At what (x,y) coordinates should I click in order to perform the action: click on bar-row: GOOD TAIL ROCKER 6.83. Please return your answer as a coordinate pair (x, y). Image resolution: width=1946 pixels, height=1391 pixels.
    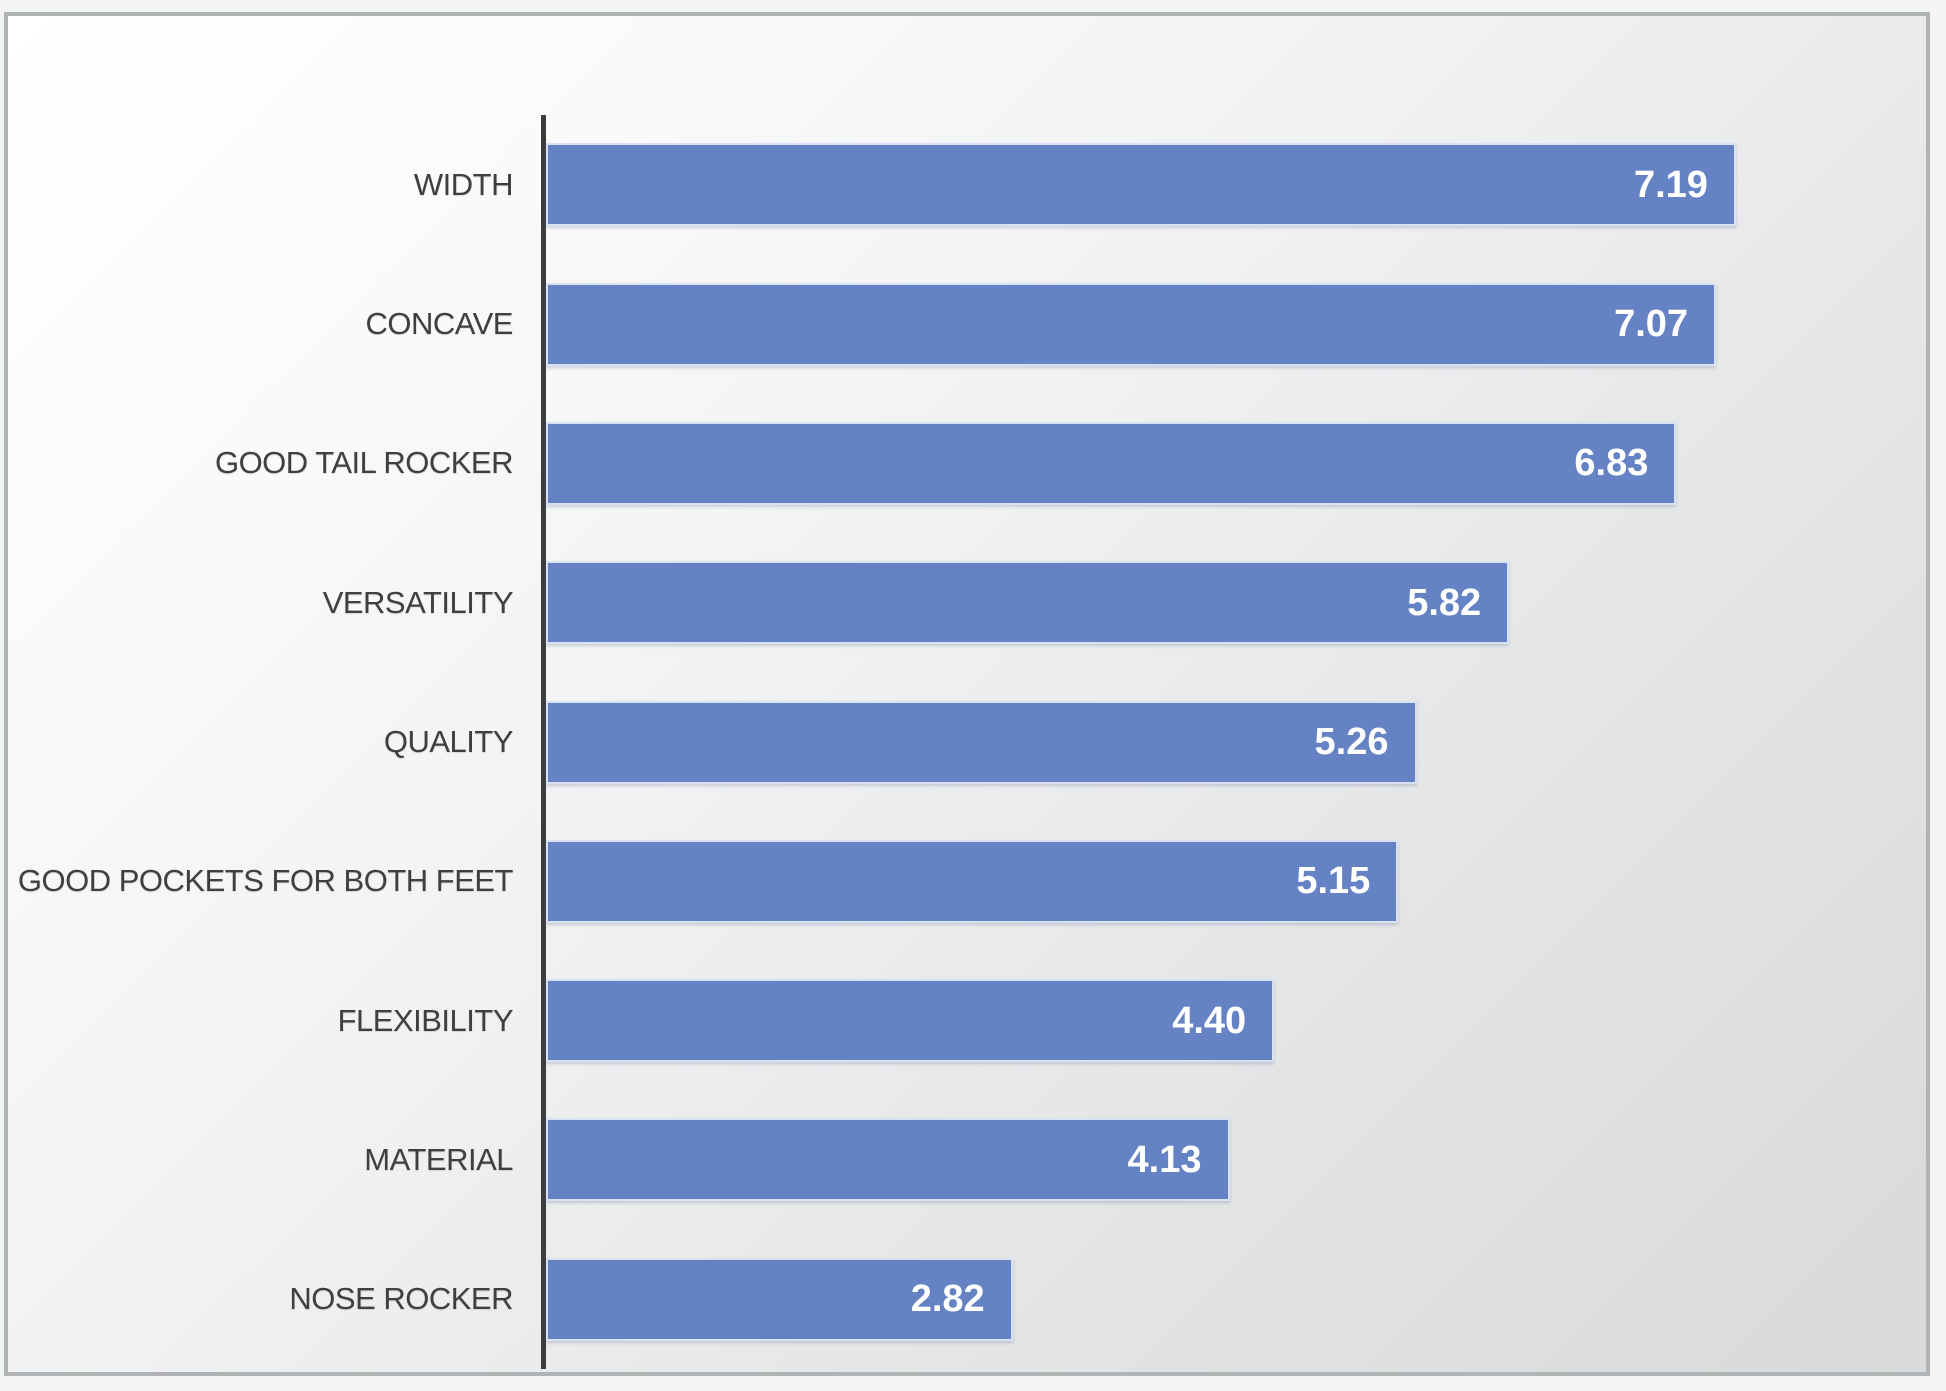
    Looking at the image, I should click on (973, 463).